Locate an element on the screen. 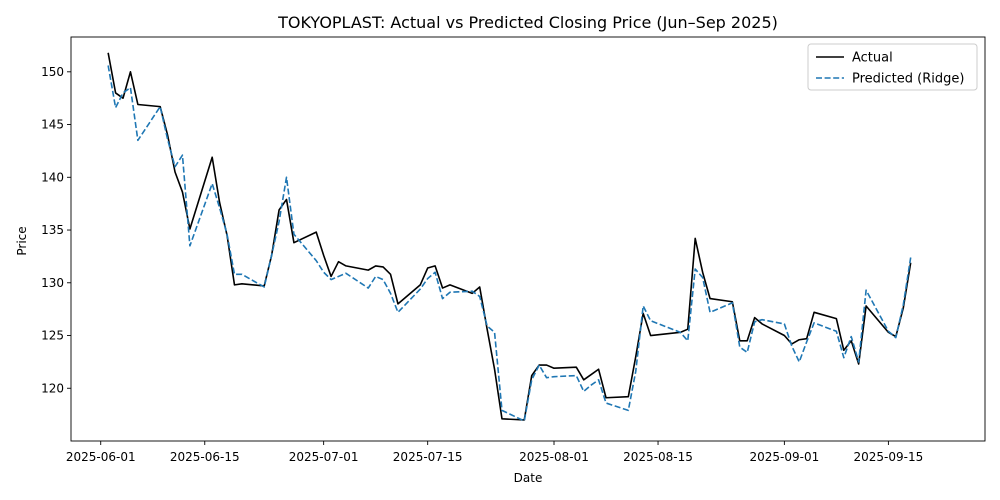  x-tick-label: 2025-08-01 is located at coordinates (554, 457).